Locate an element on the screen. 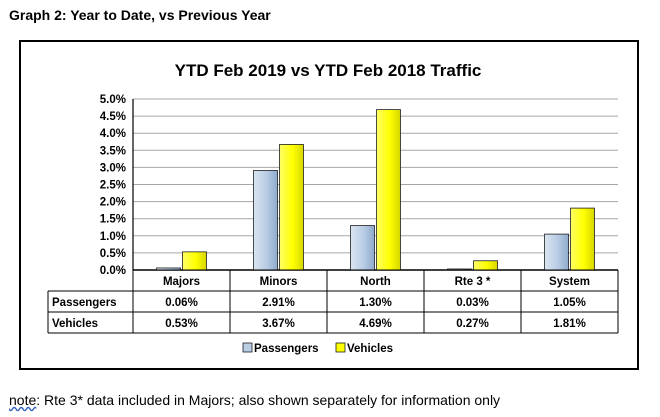 The height and width of the screenshot is (417, 660). legend-label: Passengers is located at coordinates (286, 349).